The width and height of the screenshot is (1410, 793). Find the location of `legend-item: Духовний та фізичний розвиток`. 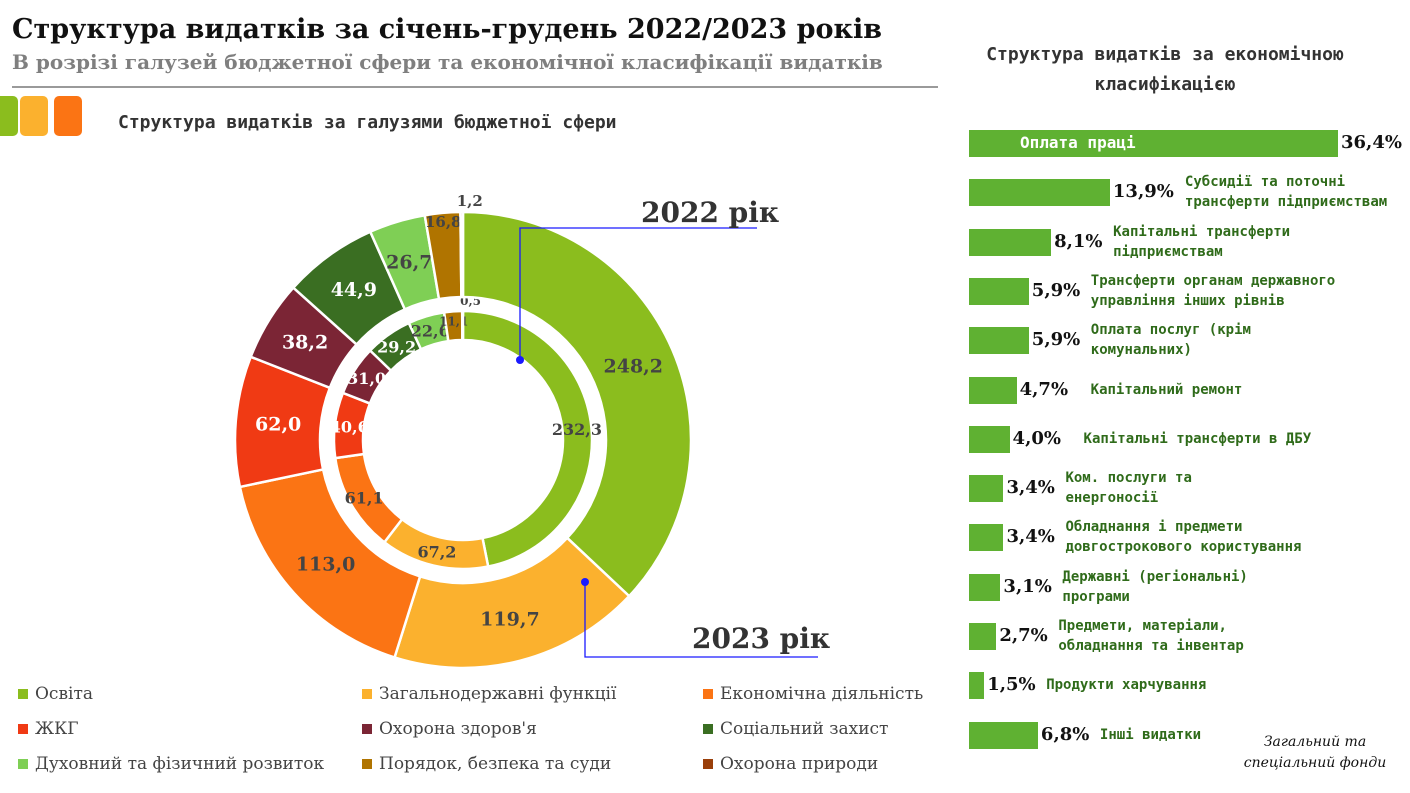

legend-item: Духовний та фізичний розвиток is located at coordinates (171, 764).